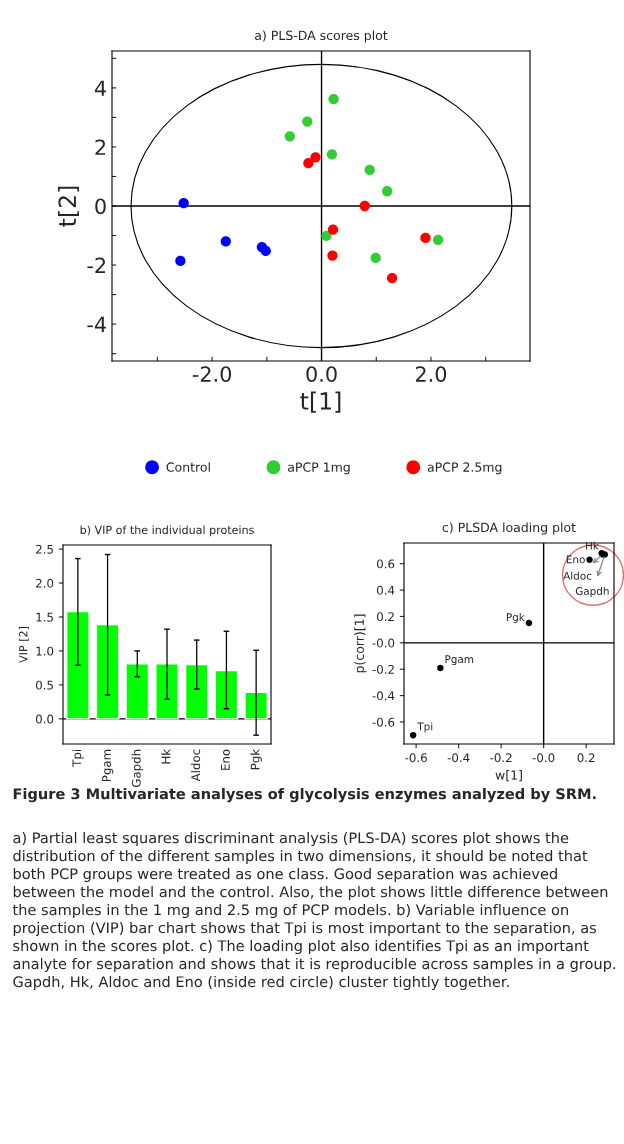 The height and width of the screenshot is (1144, 624). Describe the element at coordinates (459, 660) in the screenshot. I see `data-label: Pgam` at that location.